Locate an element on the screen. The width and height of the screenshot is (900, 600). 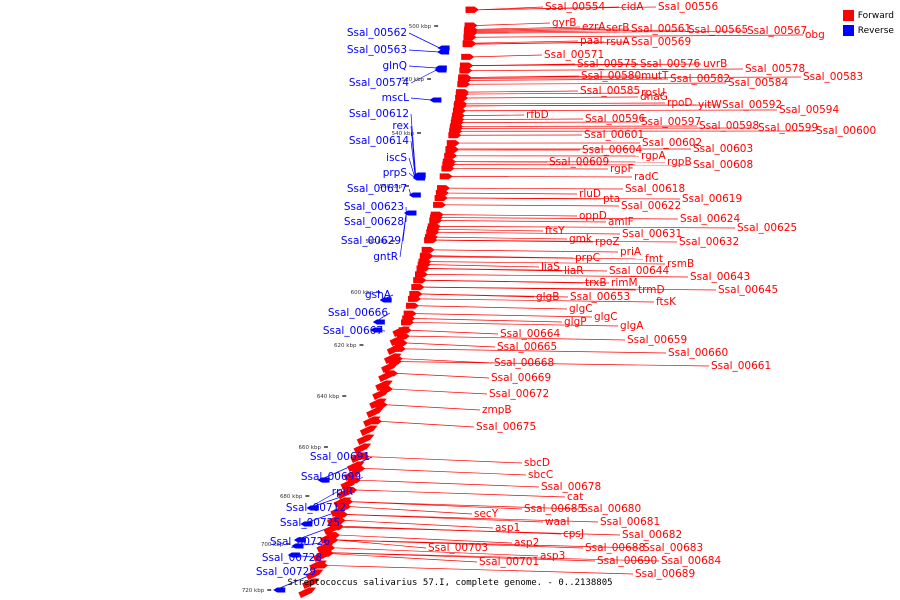
forward-gene-label: radC is located at coordinates (646, 177).